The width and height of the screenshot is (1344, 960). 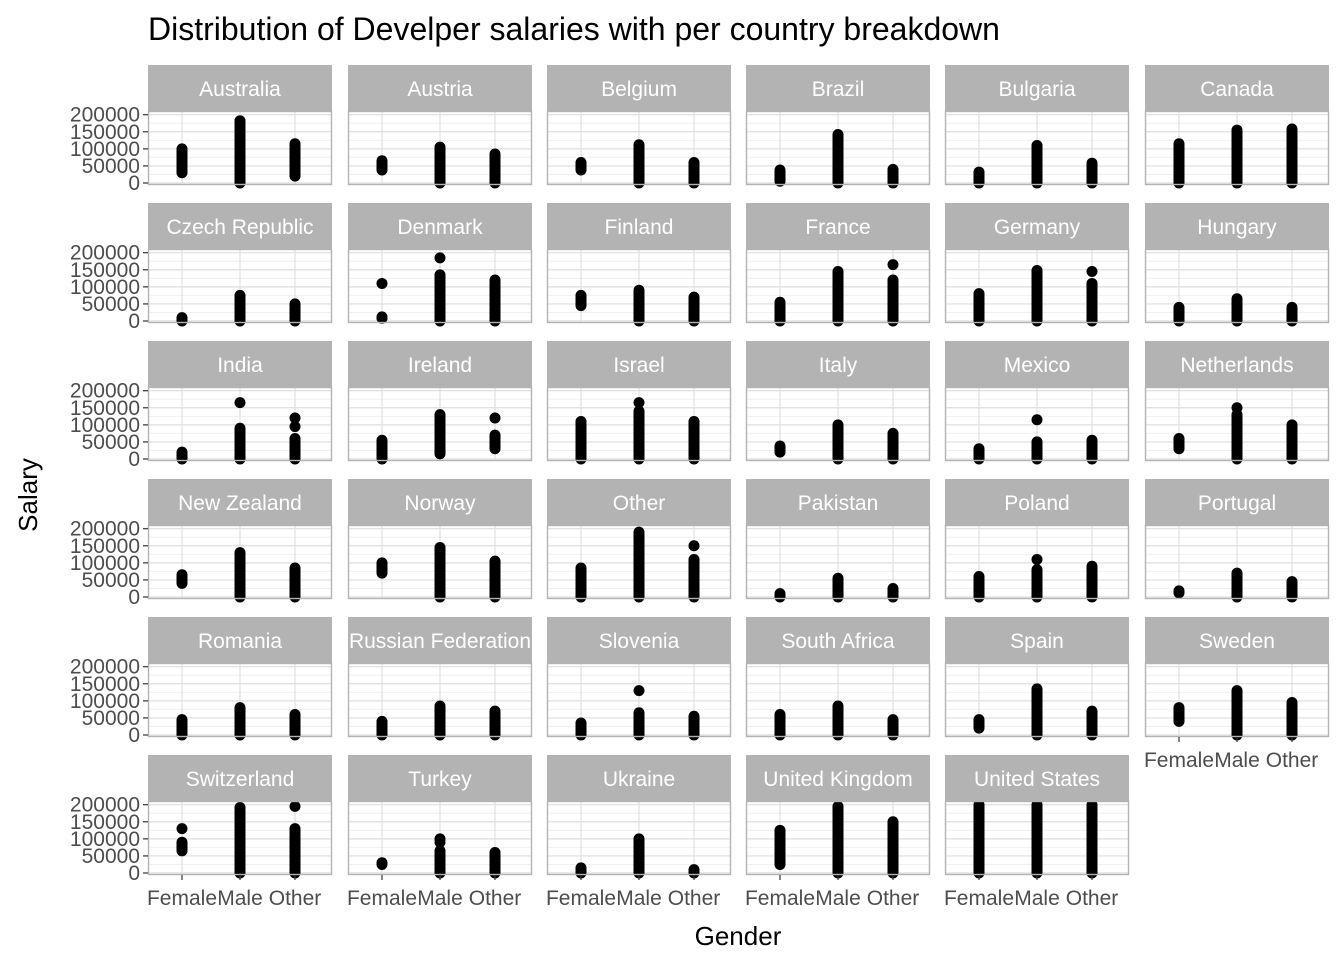 I want to click on facet-strip-label: Finland, so click(x=639, y=227).